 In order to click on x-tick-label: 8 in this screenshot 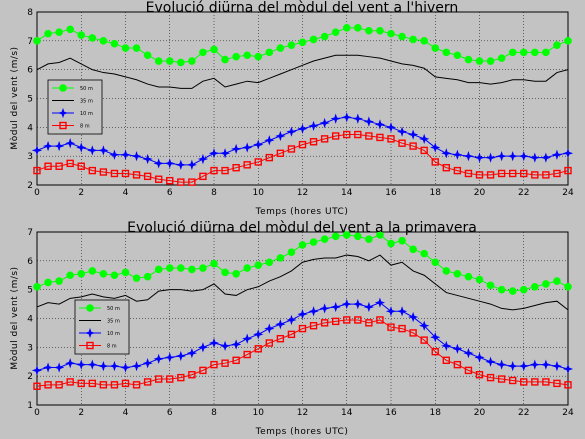, I will do `click(214, 193)`.